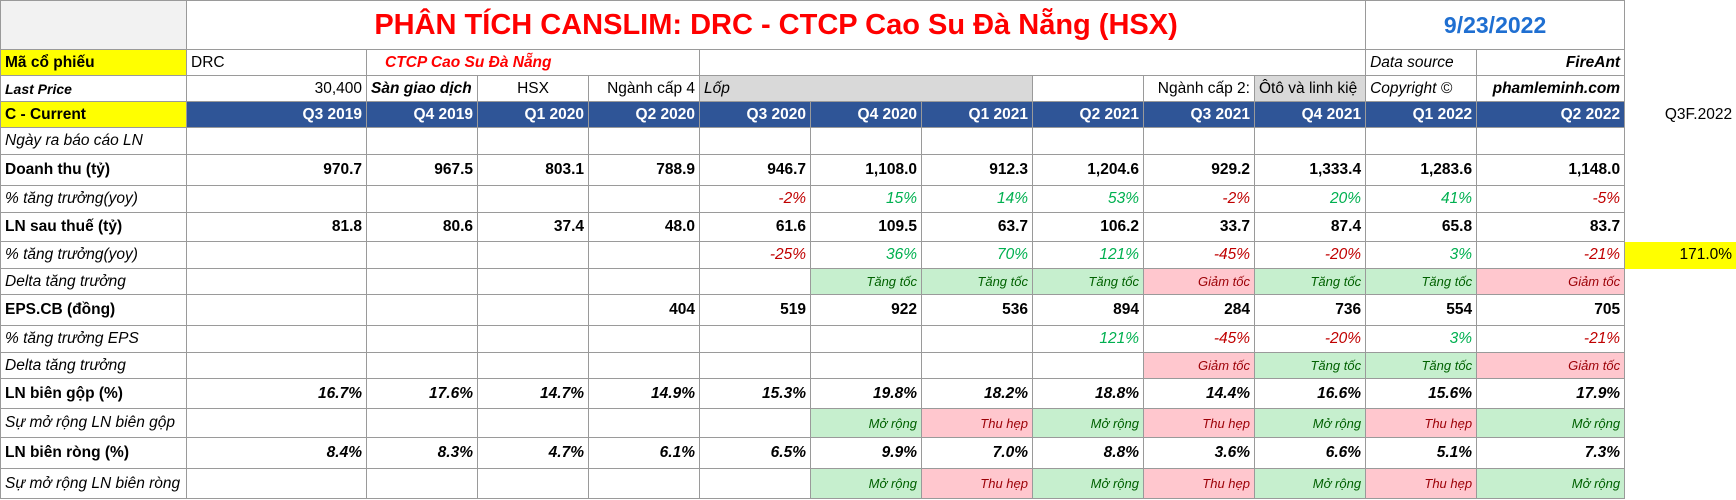  Describe the element at coordinates (276, 393) in the screenshot. I see `value-cell: 16.7%` at that location.